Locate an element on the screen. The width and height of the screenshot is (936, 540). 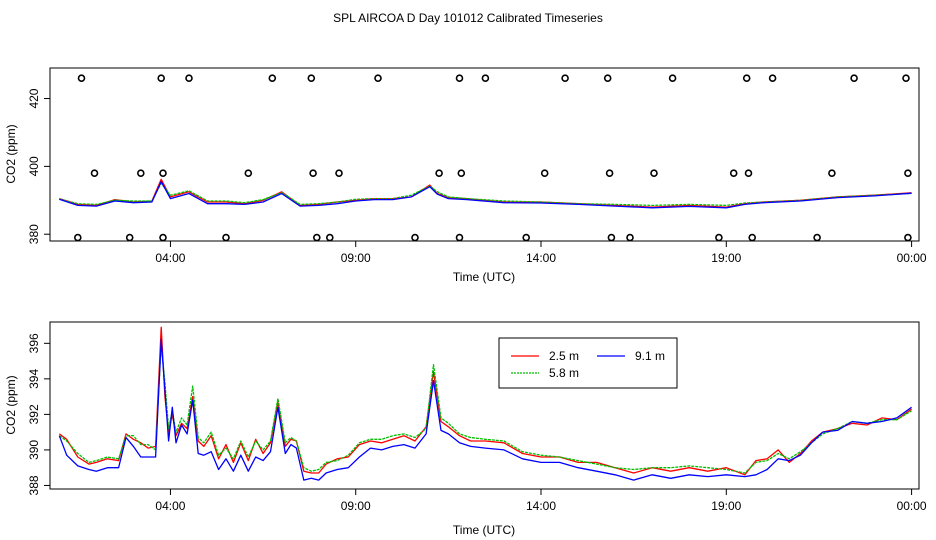
bottom-y-tick-label: 392 is located at coordinates (34, 414).